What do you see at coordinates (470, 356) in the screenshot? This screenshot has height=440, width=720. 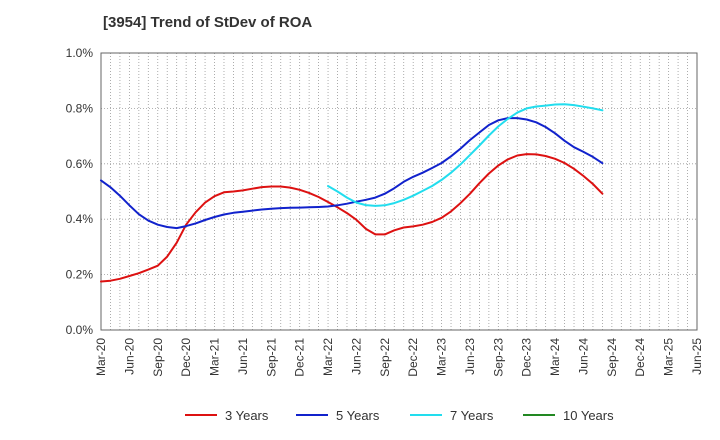 I see `x-tick-label: Jun-23` at bounding box center [470, 356].